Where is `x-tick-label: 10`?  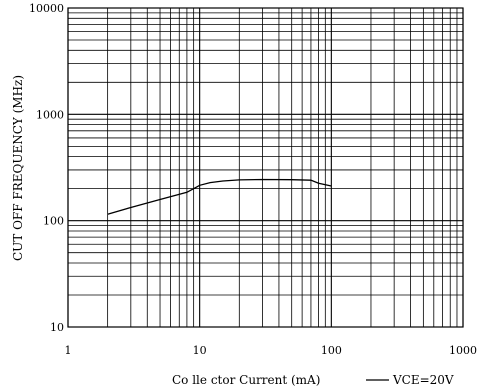
x-tick-label: 10 is located at coordinates (200, 350).